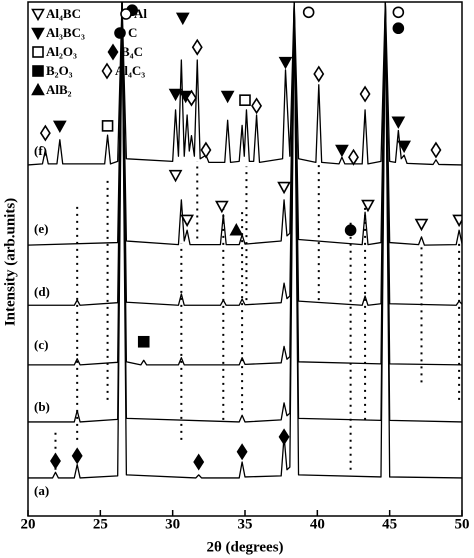 The image size is (474, 558). Describe the element at coordinates (462, 524) in the screenshot. I see `x-tick-label: 50` at that location.